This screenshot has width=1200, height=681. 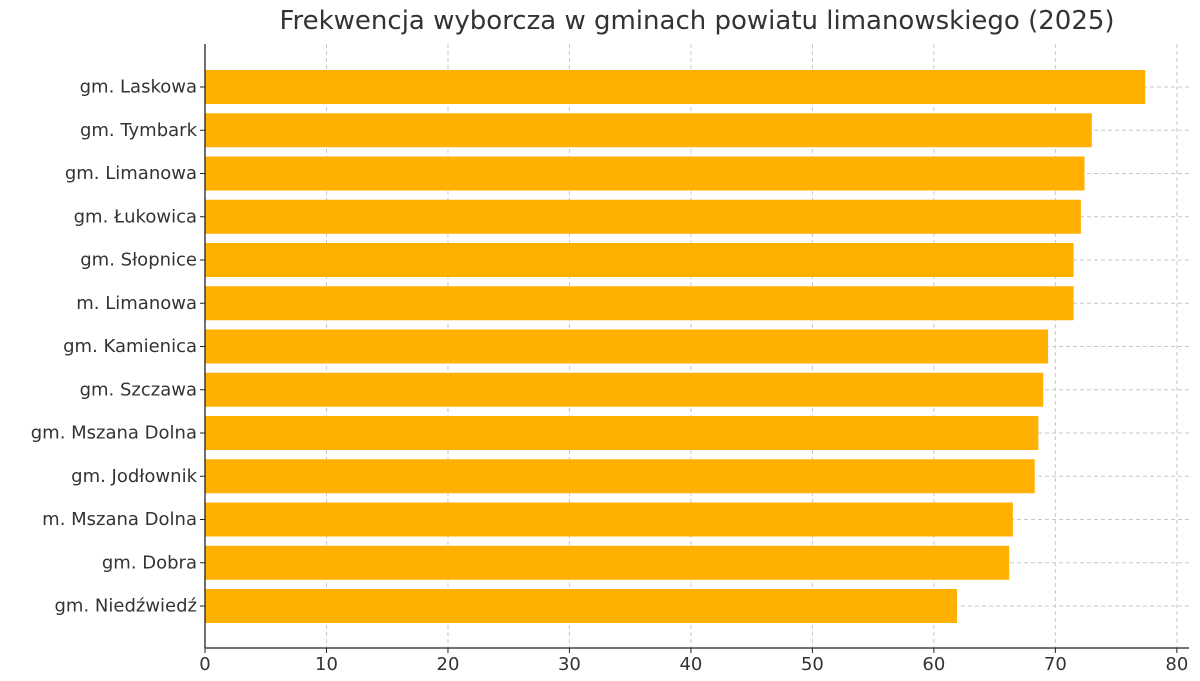 What do you see at coordinates (569, 664) in the screenshot?
I see `x-tick-label: 30` at bounding box center [569, 664].